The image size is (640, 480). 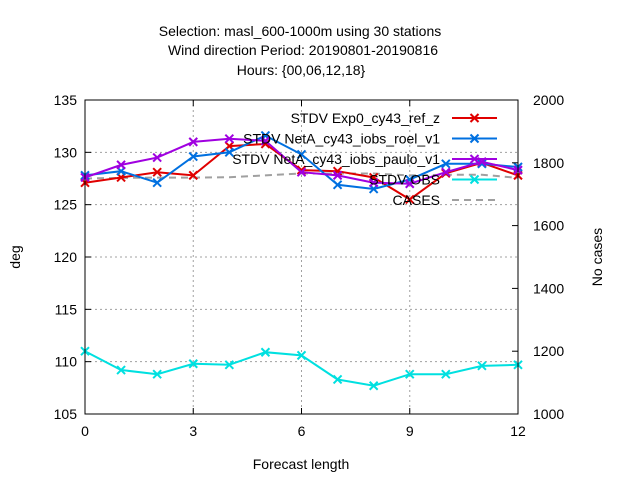 What do you see at coordinates (548, 288) in the screenshot?
I see `y2-tick-label: 1400` at bounding box center [548, 288].